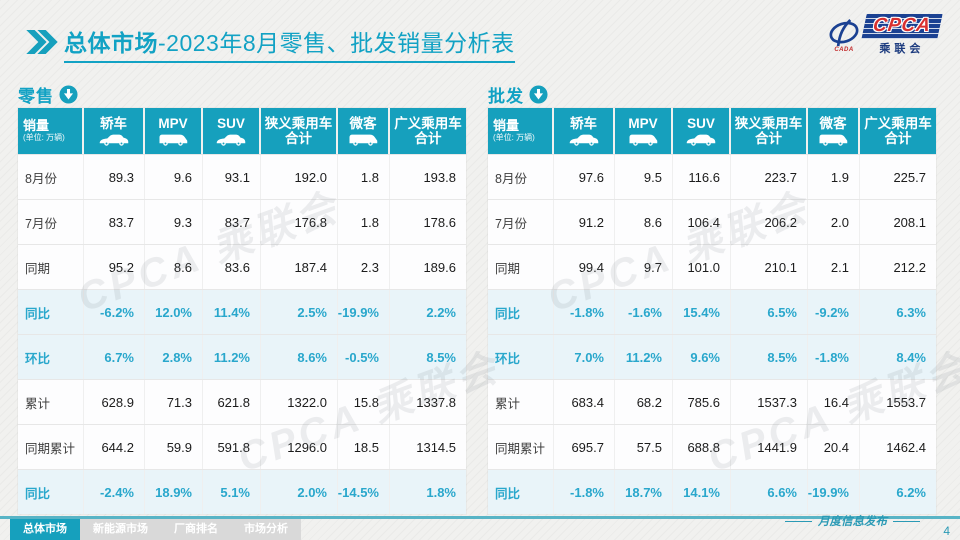 The image size is (960, 540). What do you see at coordinates (702, 312) in the screenshot?
I see `cell-value: 15.4%` at bounding box center [702, 312].